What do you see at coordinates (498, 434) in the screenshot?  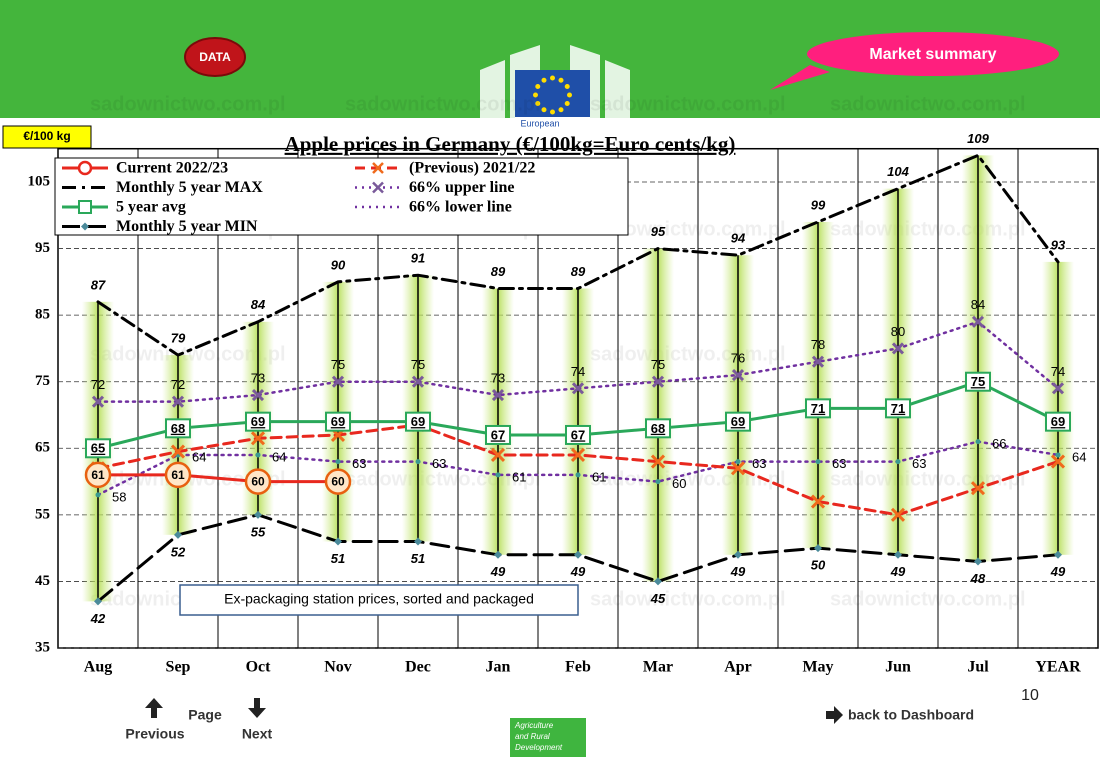 I see `data-label: 67` at bounding box center [498, 434].